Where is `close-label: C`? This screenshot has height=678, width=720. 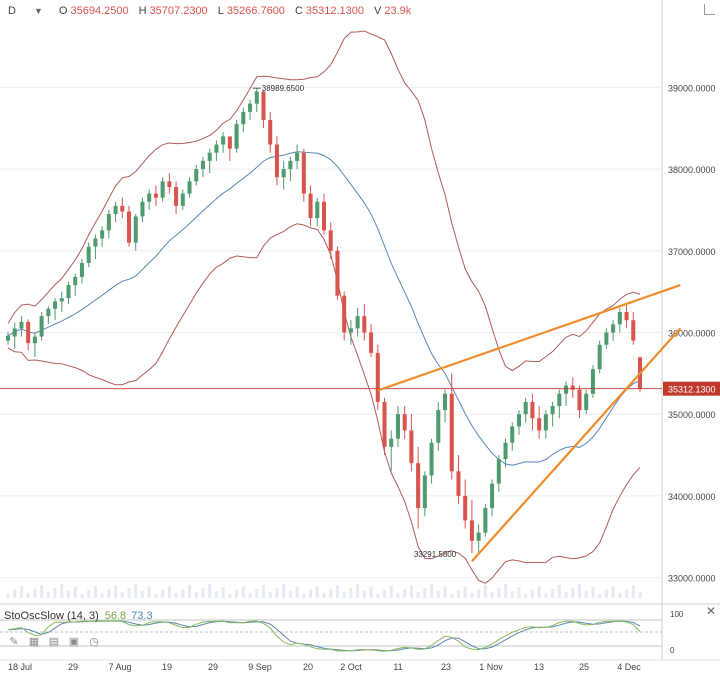 close-label: C is located at coordinates (298, 11).